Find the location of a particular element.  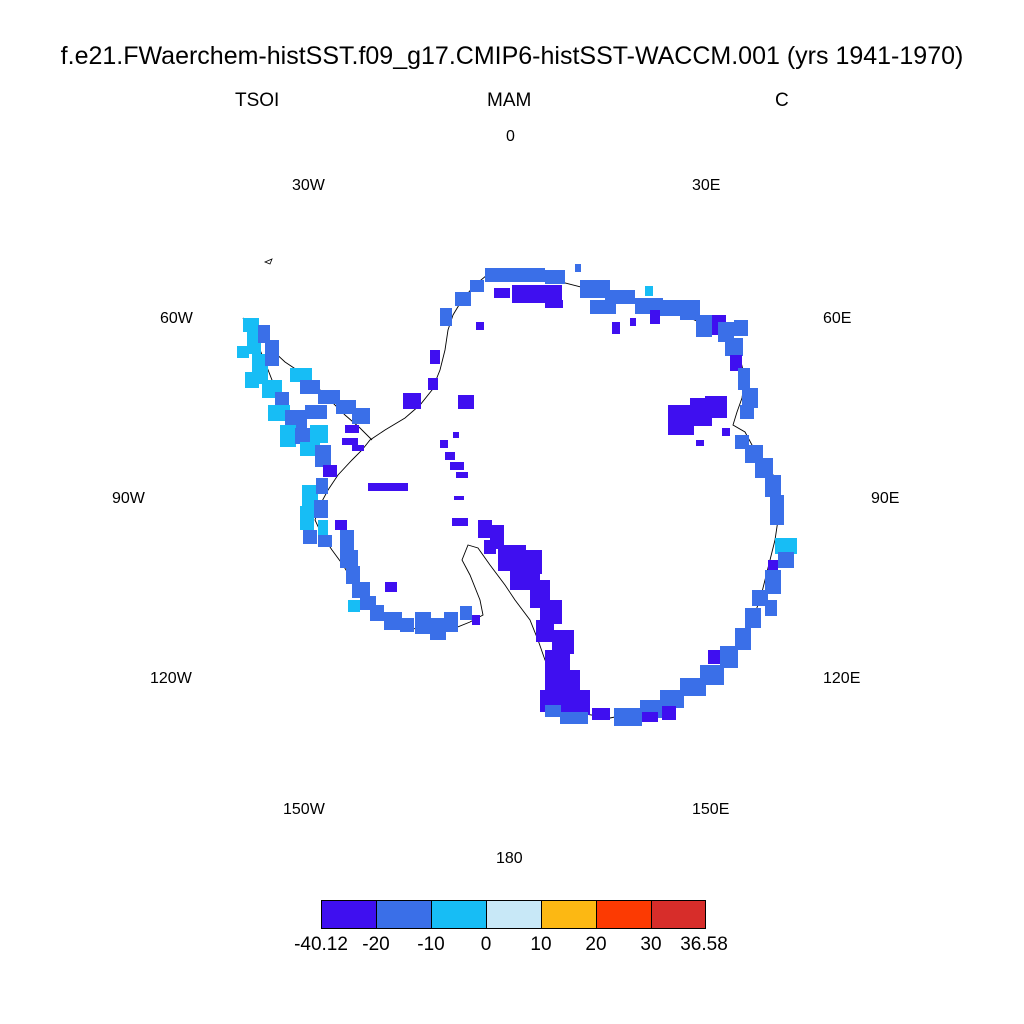

region-ellsworth-coast is located at coordinates (390, 559).